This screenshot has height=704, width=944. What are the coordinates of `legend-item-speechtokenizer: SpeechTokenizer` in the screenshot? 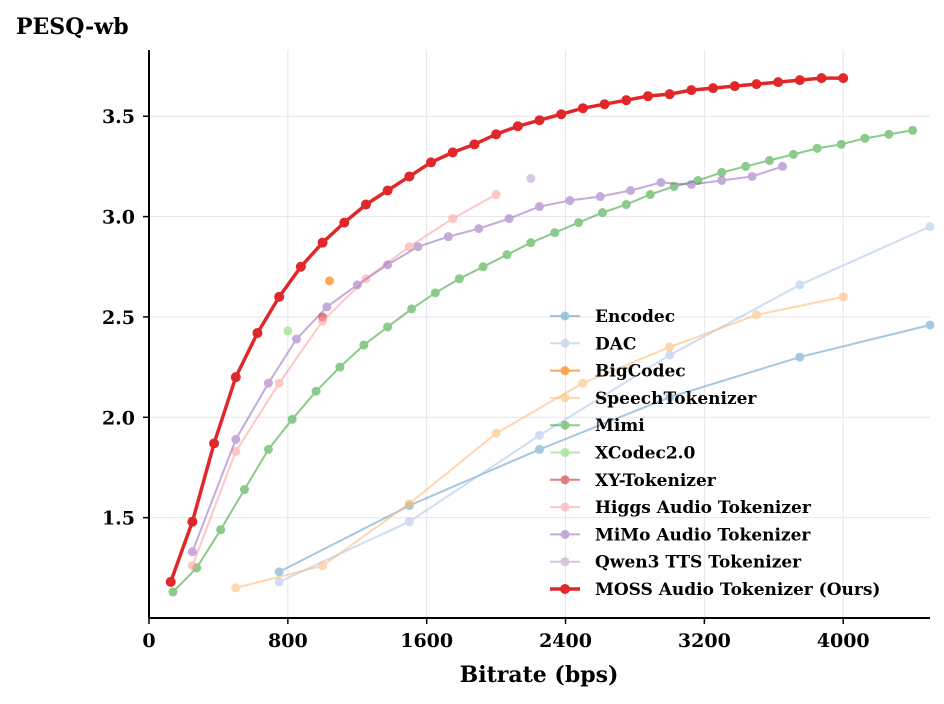 It's located at (653, 399).